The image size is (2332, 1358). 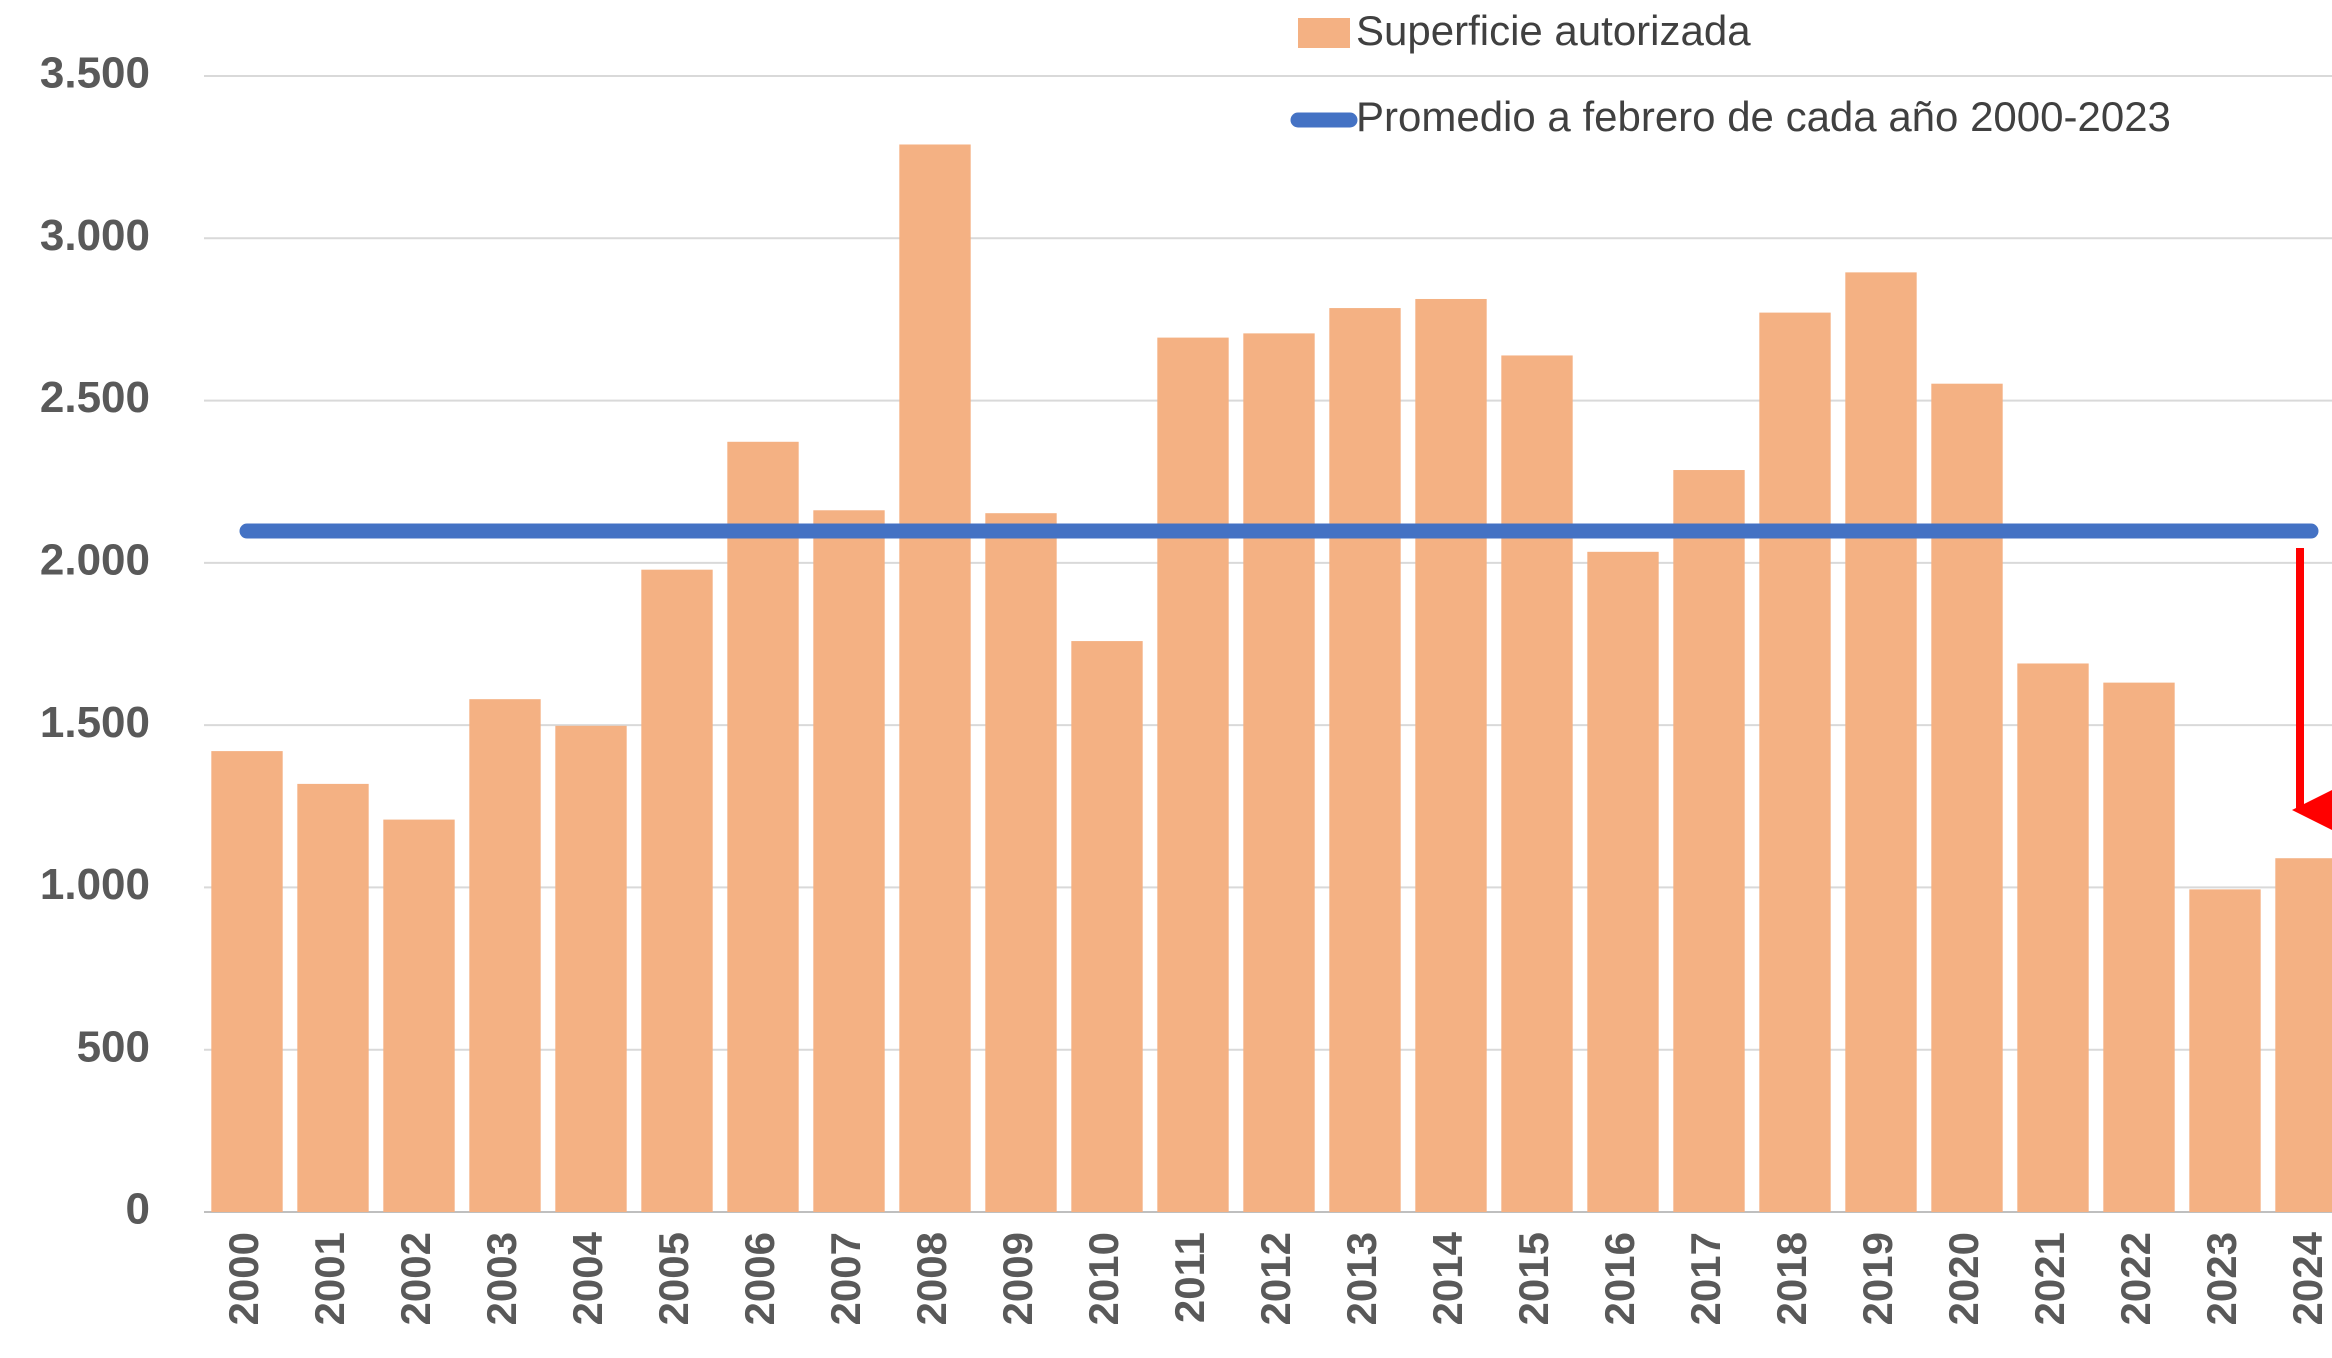 What do you see at coordinates (329, 1278) in the screenshot?
I see `x-tick-label: 2001` at bounding box center [329, 1278].